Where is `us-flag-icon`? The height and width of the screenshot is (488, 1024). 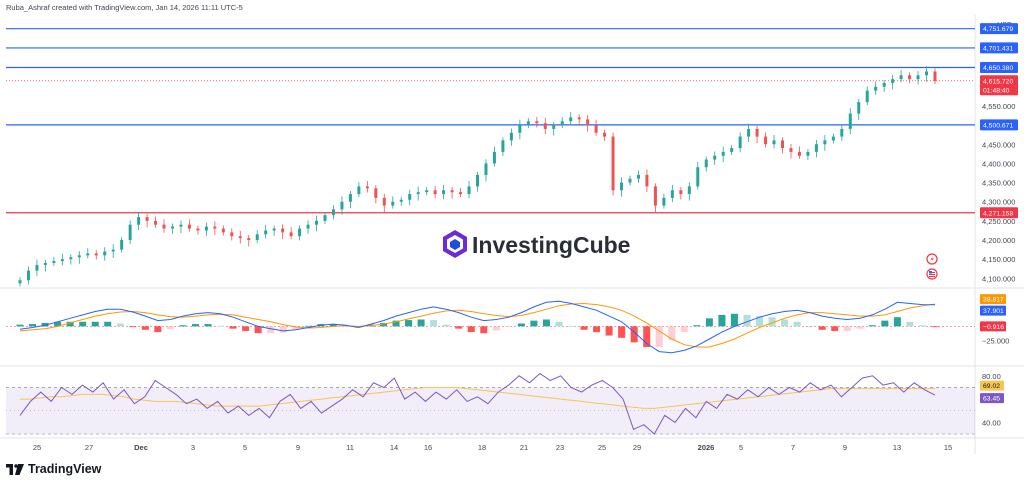
us-flag-icon is located at coordinates (932, 274).